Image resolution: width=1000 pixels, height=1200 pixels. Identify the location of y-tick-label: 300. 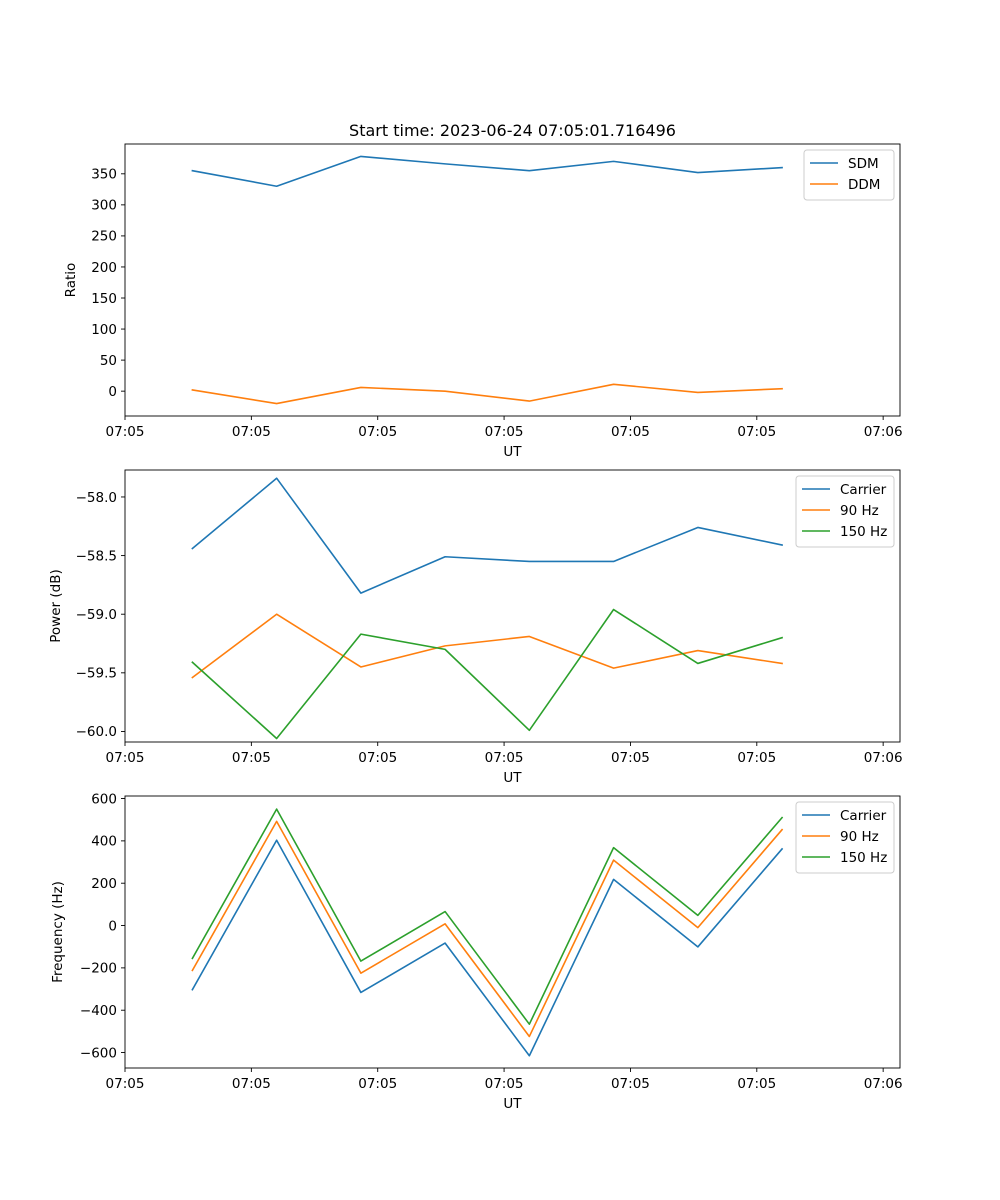
(104, 206).